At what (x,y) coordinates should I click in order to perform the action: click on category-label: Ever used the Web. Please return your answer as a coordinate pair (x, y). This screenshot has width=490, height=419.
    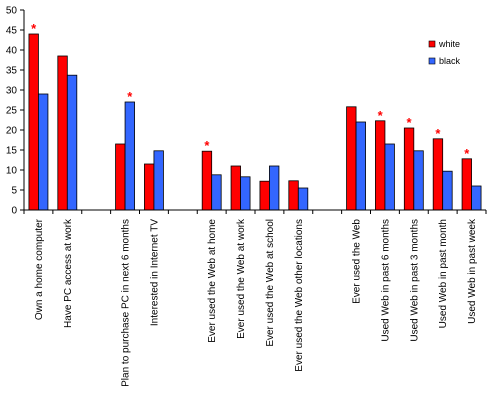
    Looking at the image, I should click on (357, 261).